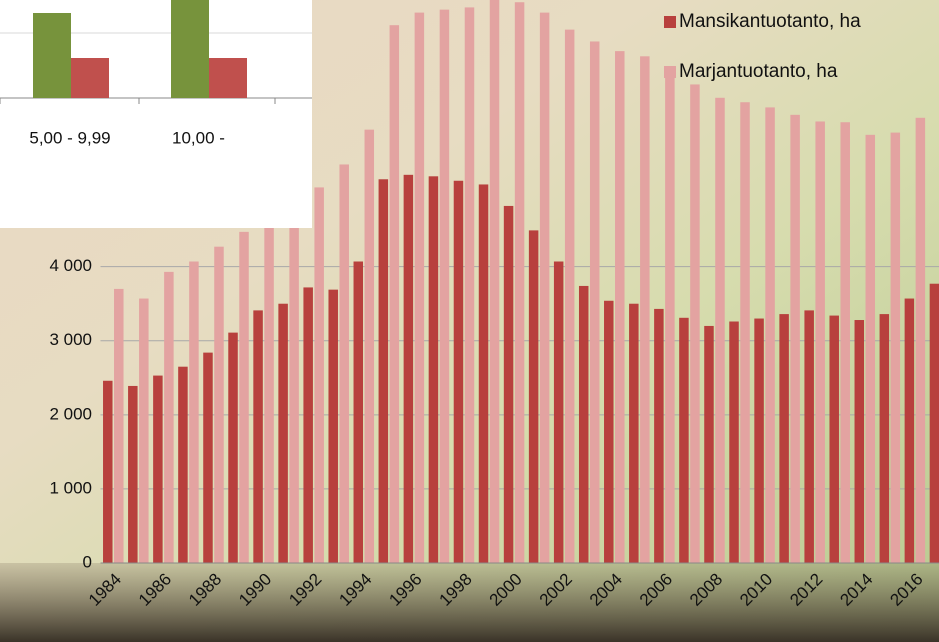 This screenshot has width=939, height=642. Describe the element at coordinates (70, 487) in the screenshot. I see `y-tick-label: 1 000` at that location.